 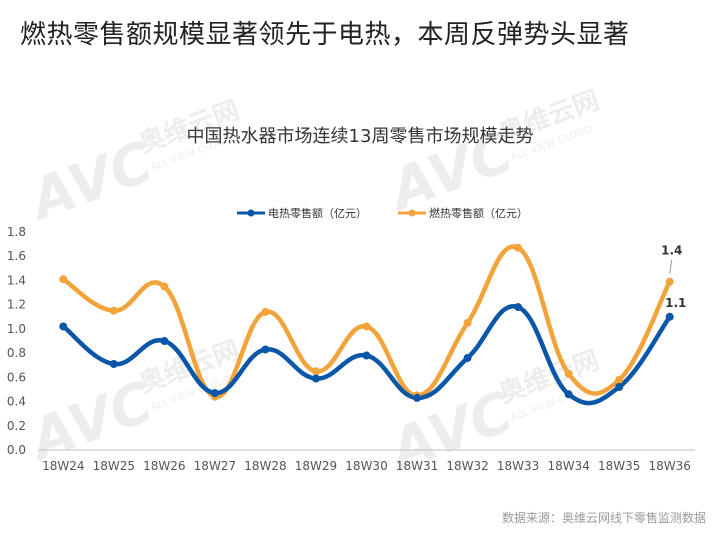 I want to click on x-tick-label: 18W27, so click(x=215, y=466).